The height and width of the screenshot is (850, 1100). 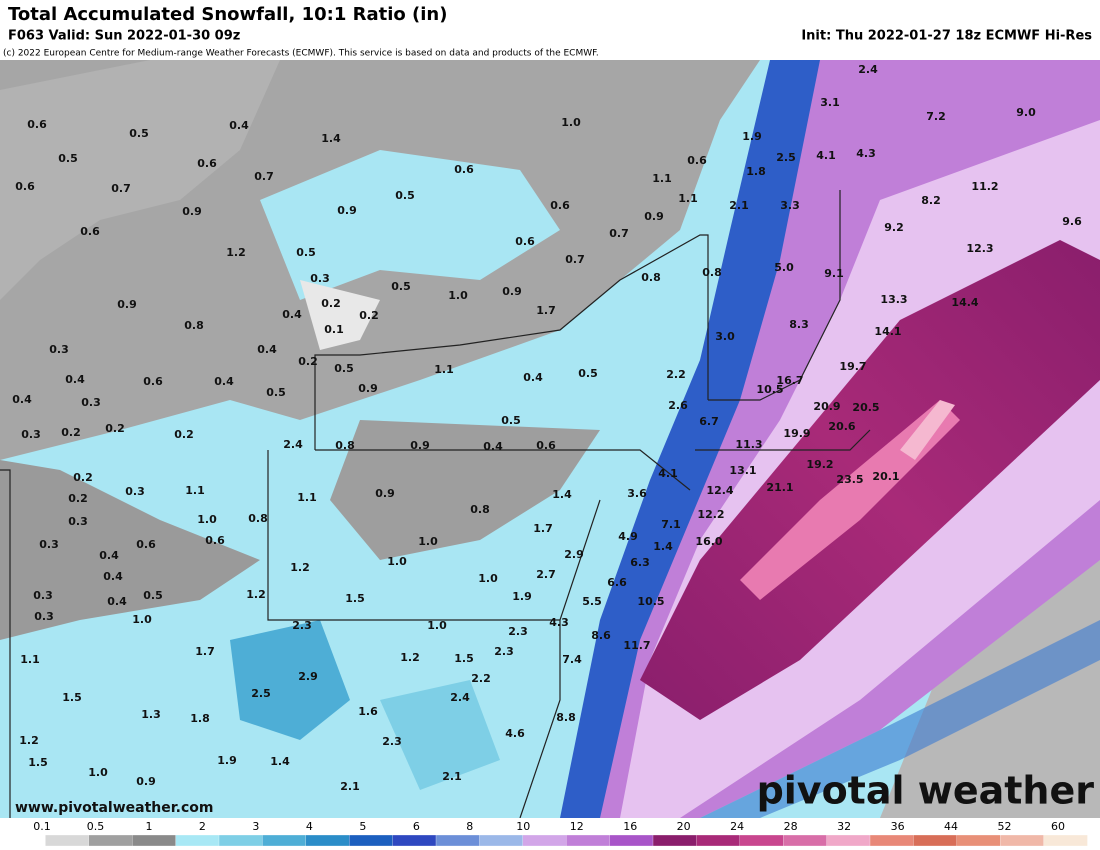 What do you see at coordinates (572, 659) in the screenshot?
I see `snow-label: 7.4` at bounding box center [572, 659].